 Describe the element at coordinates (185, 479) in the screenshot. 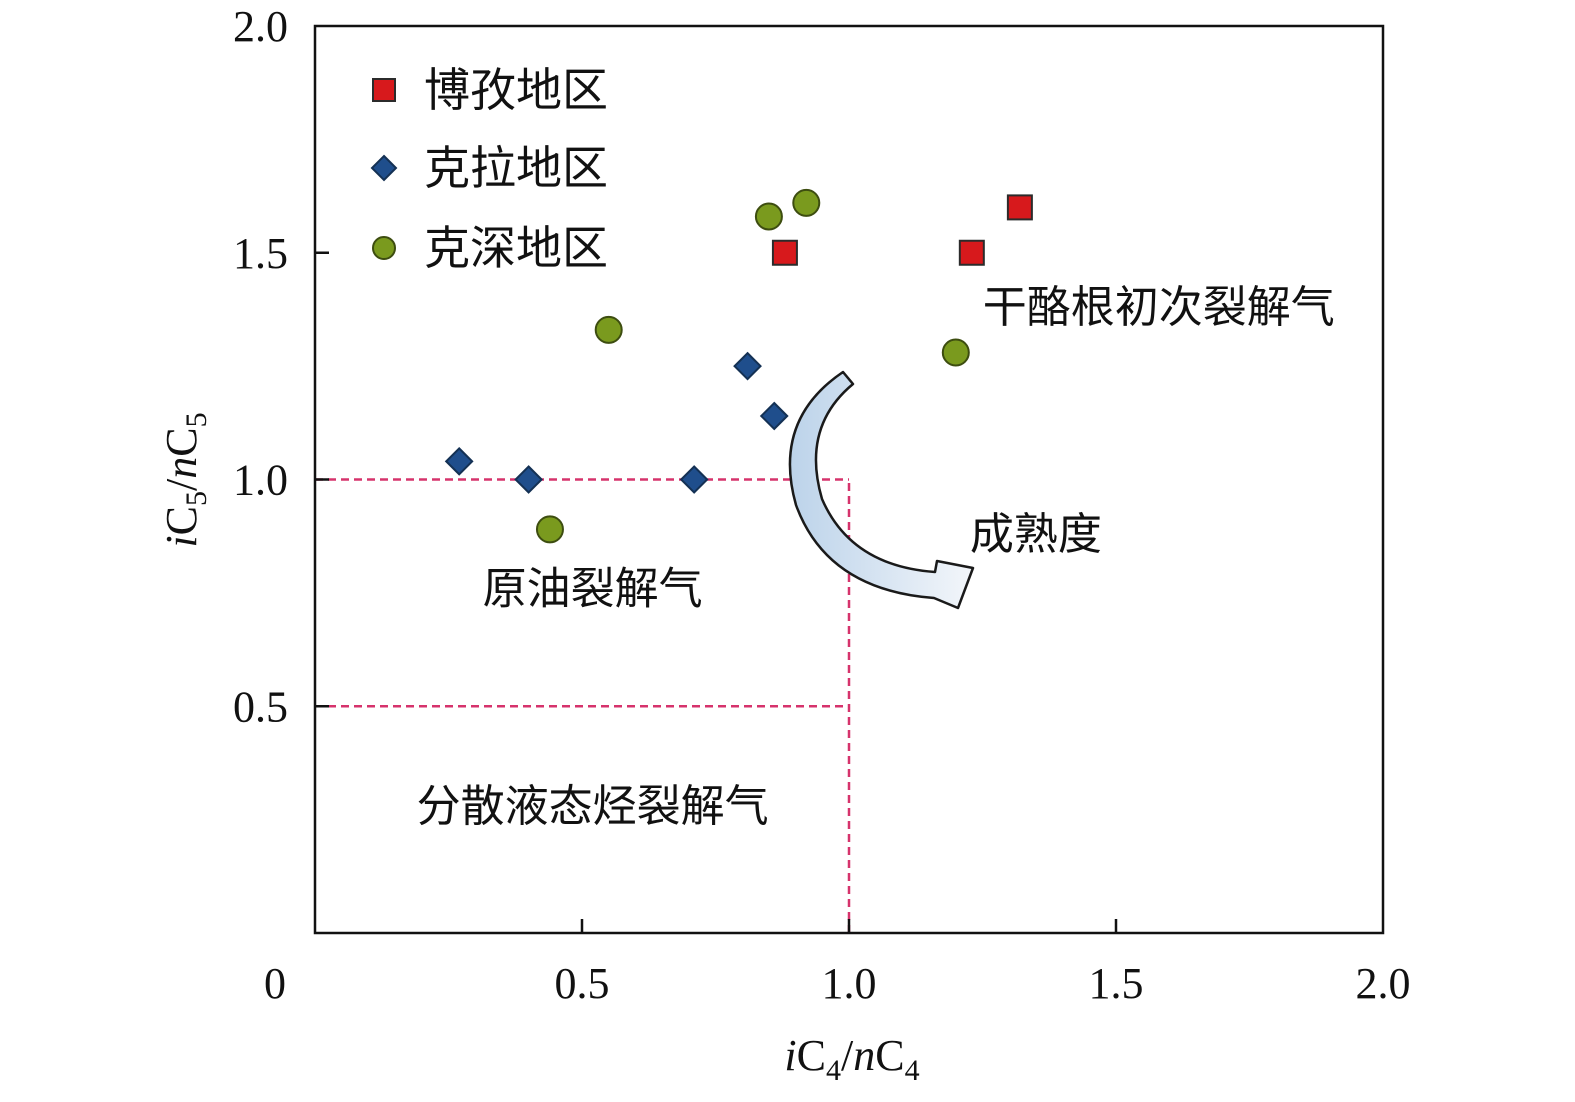

I see `y-axis-label: iC5/nC5` at that location.